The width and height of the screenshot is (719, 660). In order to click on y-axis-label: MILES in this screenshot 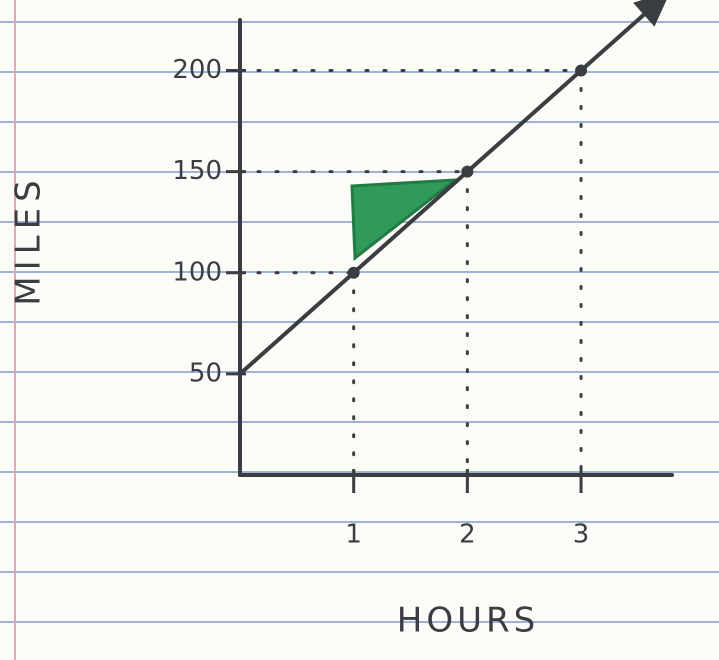, I will do `click(29, 239)`.